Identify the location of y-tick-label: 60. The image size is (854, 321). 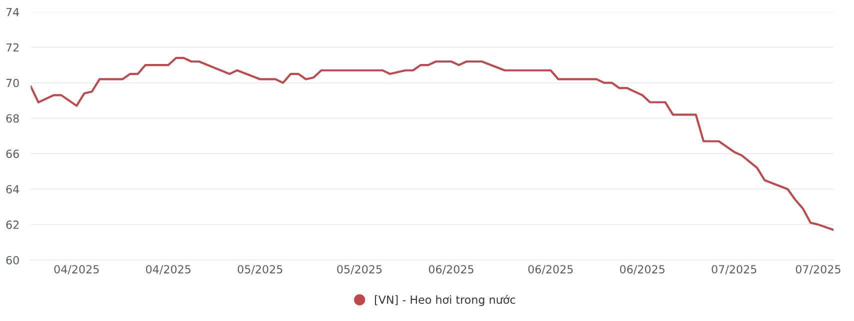
(12, 260).